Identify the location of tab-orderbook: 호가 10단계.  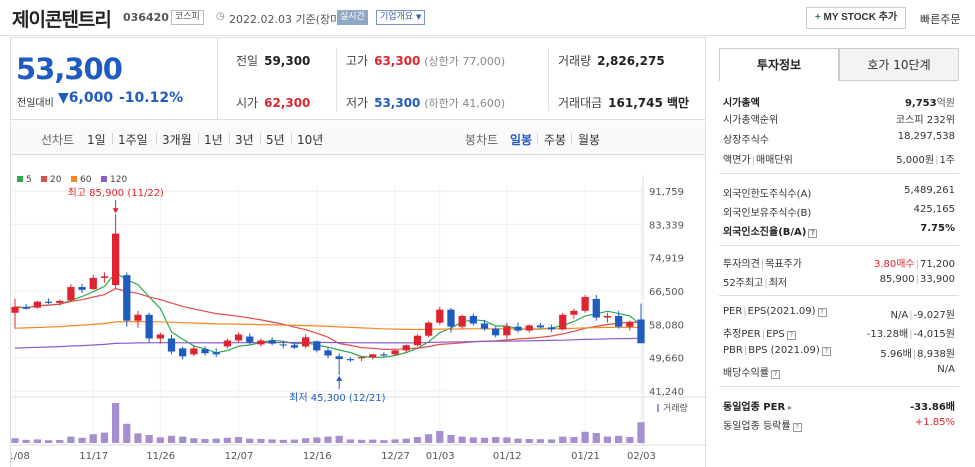
(899, 64).